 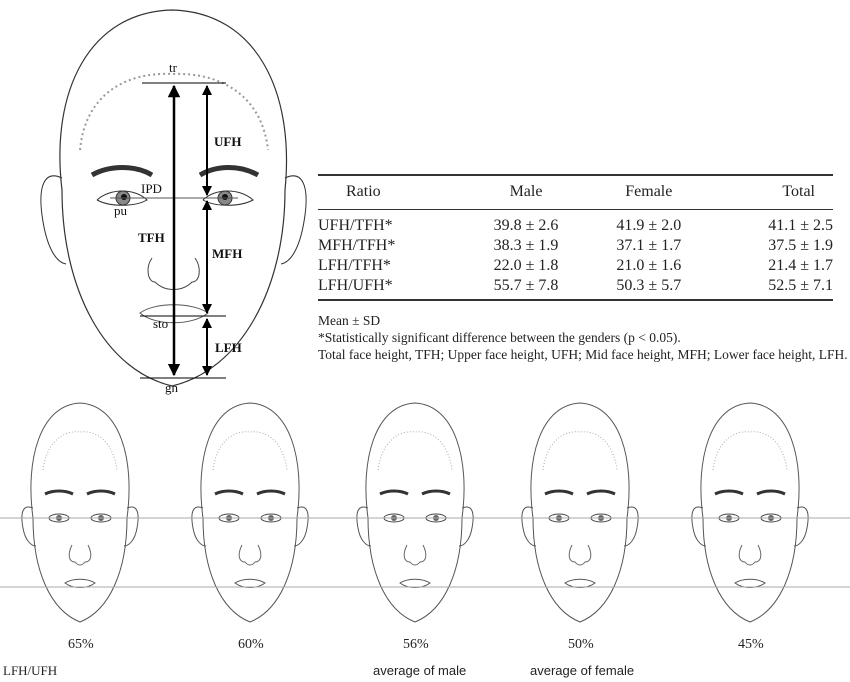 I want to click on face-percent: 56%, so click(x=416, y=644).